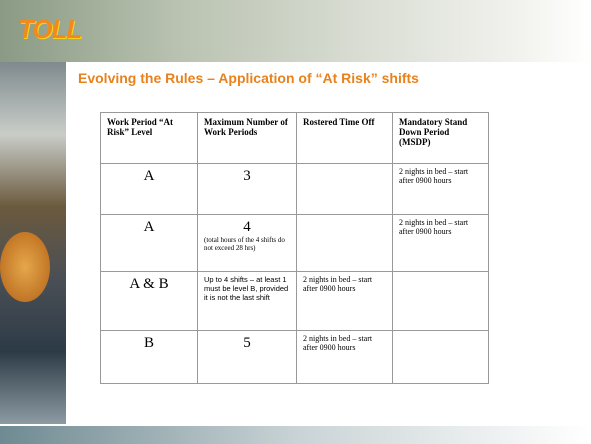 The height and width of the screenshot is (444, 591). What do you see at coordinates (50, 29) in the screenshot?
I see `logo: TOLL` at bounding box center [50, 29].